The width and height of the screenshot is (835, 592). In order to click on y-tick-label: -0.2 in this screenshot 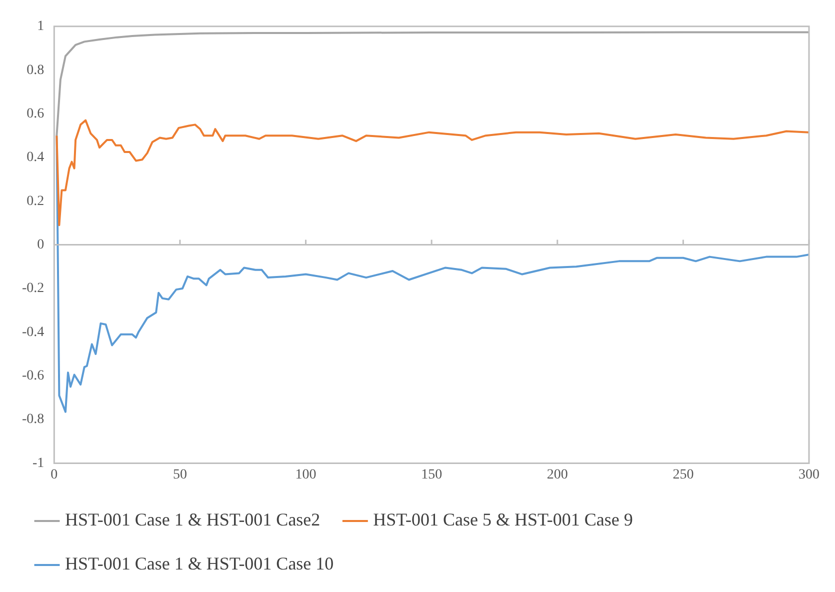, I will do `click(33, 288)`.